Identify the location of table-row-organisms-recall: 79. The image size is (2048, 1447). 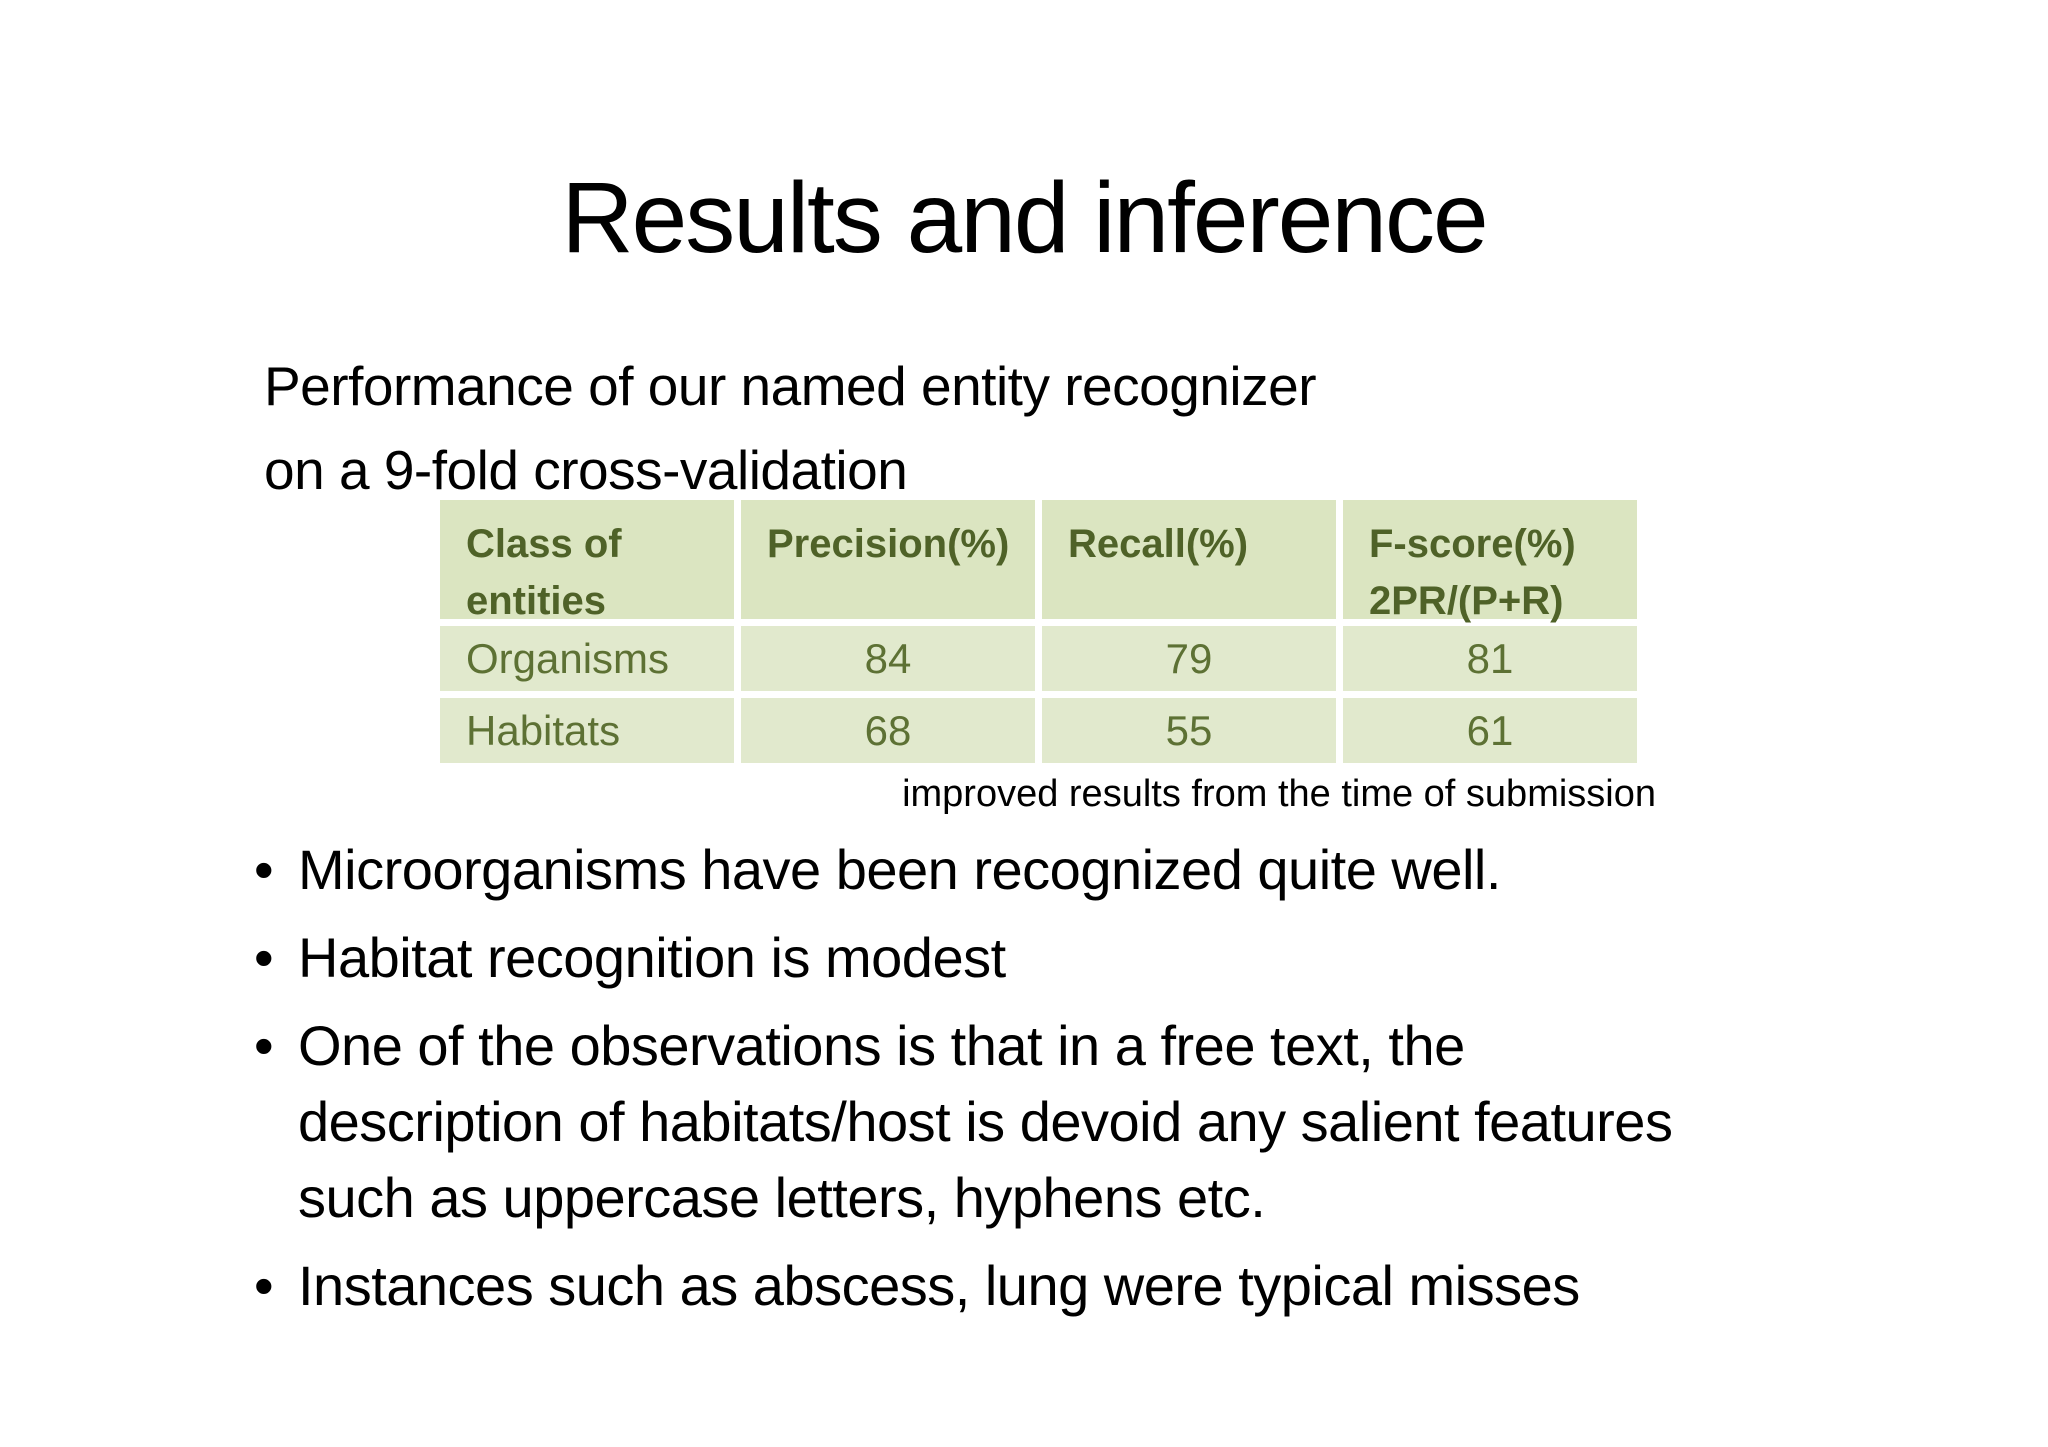
(1189, 658).